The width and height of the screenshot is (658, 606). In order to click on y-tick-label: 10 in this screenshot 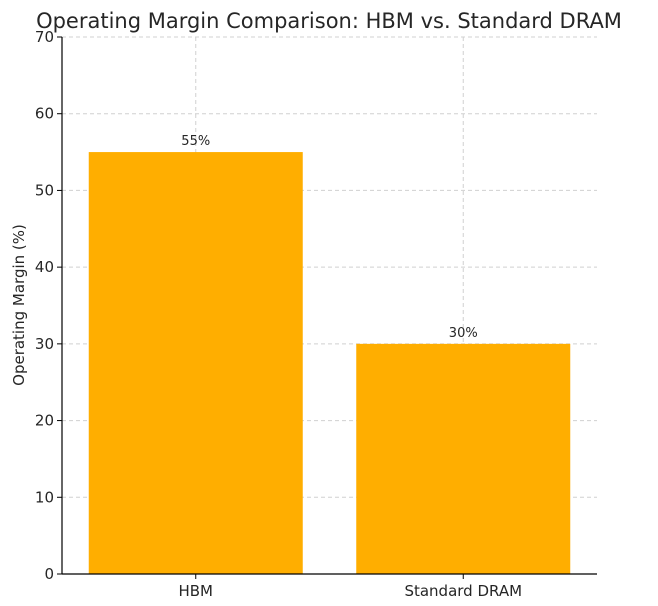, I will do `click(44, 497)`.